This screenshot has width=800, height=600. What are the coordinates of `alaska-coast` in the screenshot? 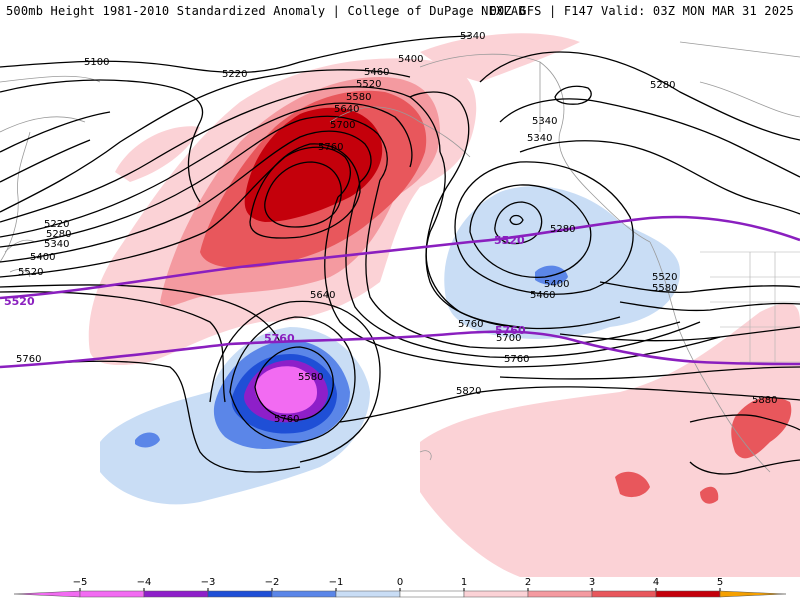 It's located at (535, 148).